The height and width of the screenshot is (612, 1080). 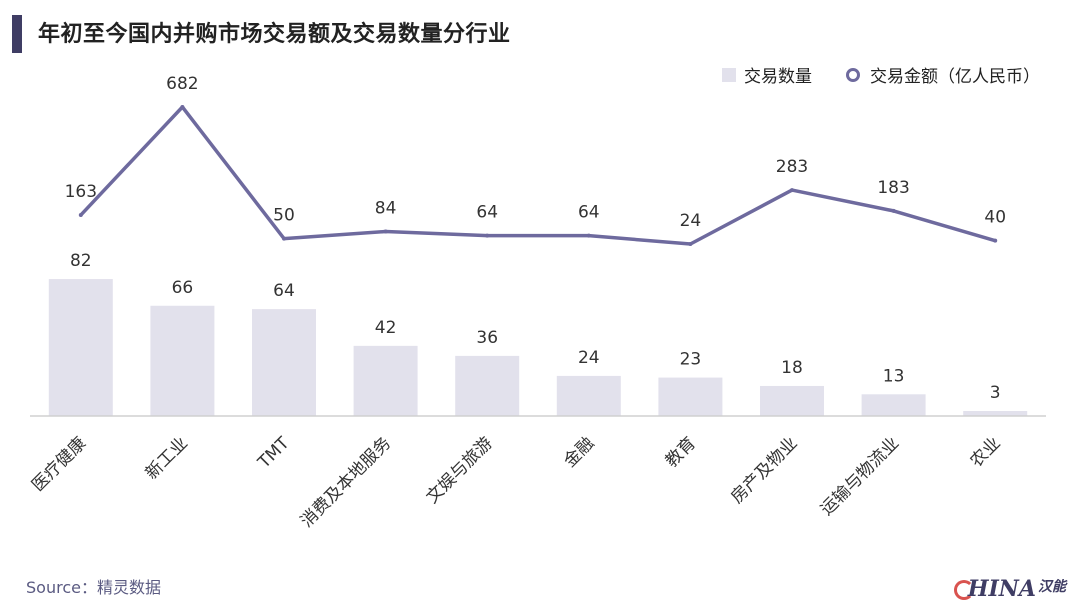 I want to click on legend-line-label: 交易金额（亿人民币）, so click(x=955, y=77).